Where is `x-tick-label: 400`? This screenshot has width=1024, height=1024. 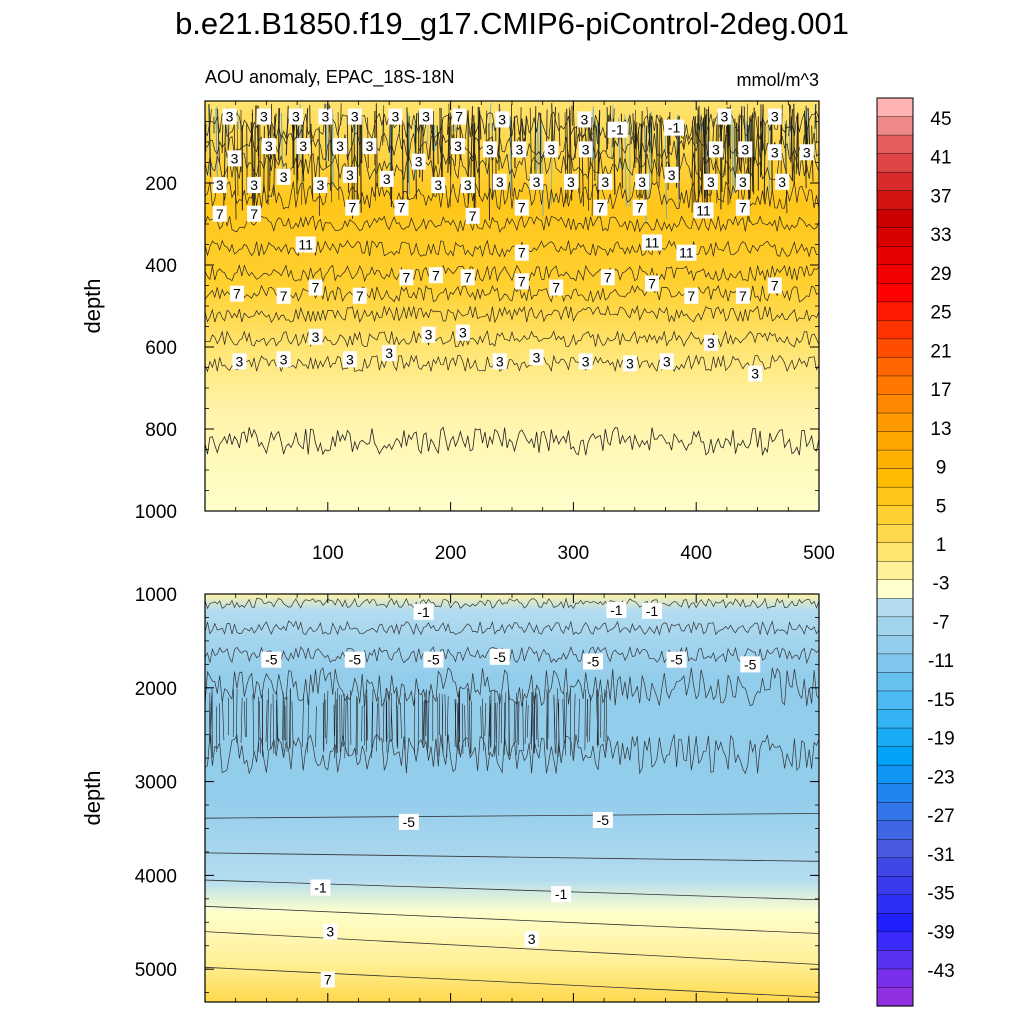 x-tick-label: 400 is located at coordinates (696, 553).